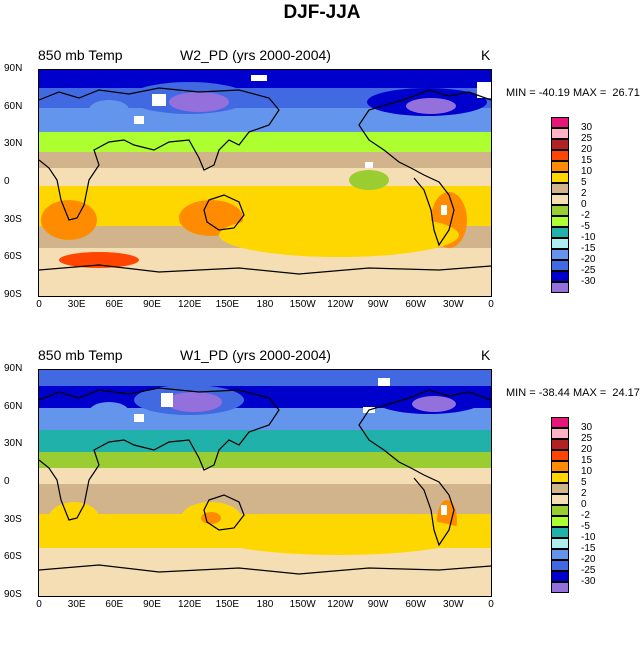  I want to click on panel-min-max-label: MIN = -38.44 MAX = 24.17, so click(573, 393).